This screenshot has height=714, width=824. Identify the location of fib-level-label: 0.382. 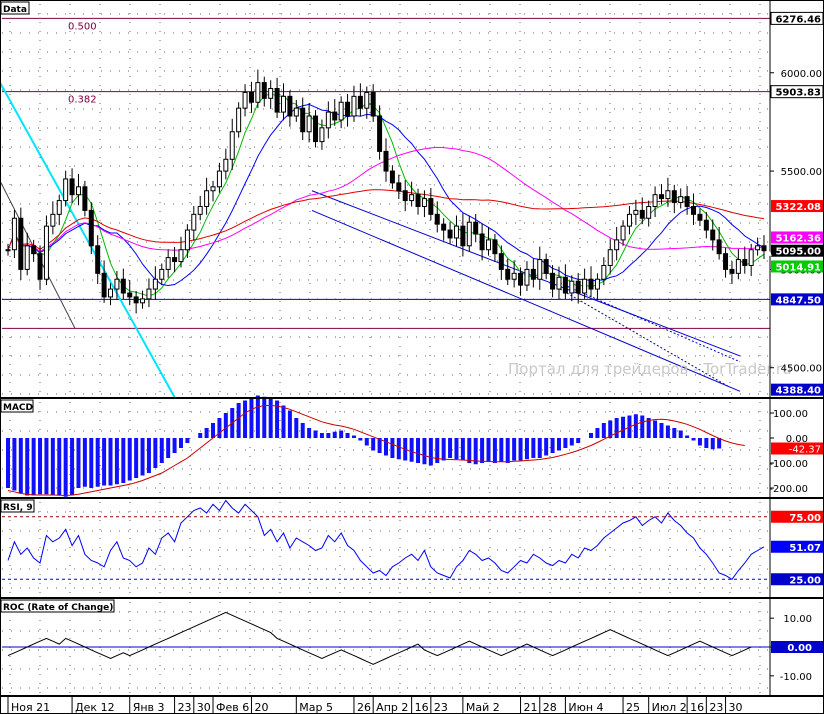
(82, 100).